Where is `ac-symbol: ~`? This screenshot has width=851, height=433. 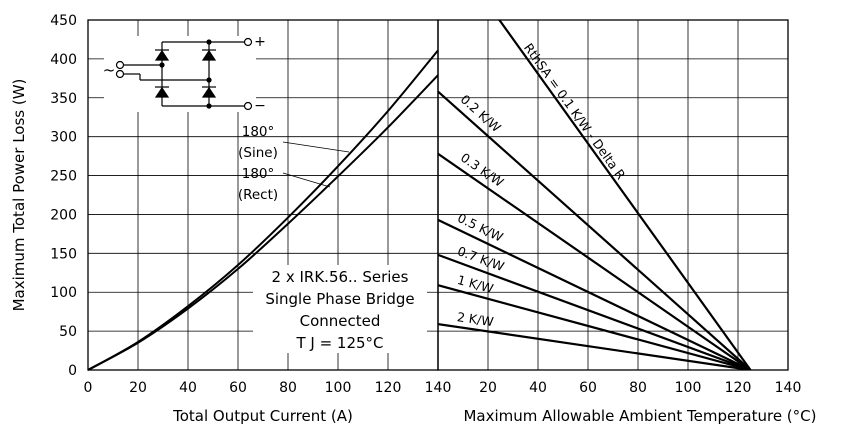 ac-symbol: ~ is located at coordinates (109, 70).